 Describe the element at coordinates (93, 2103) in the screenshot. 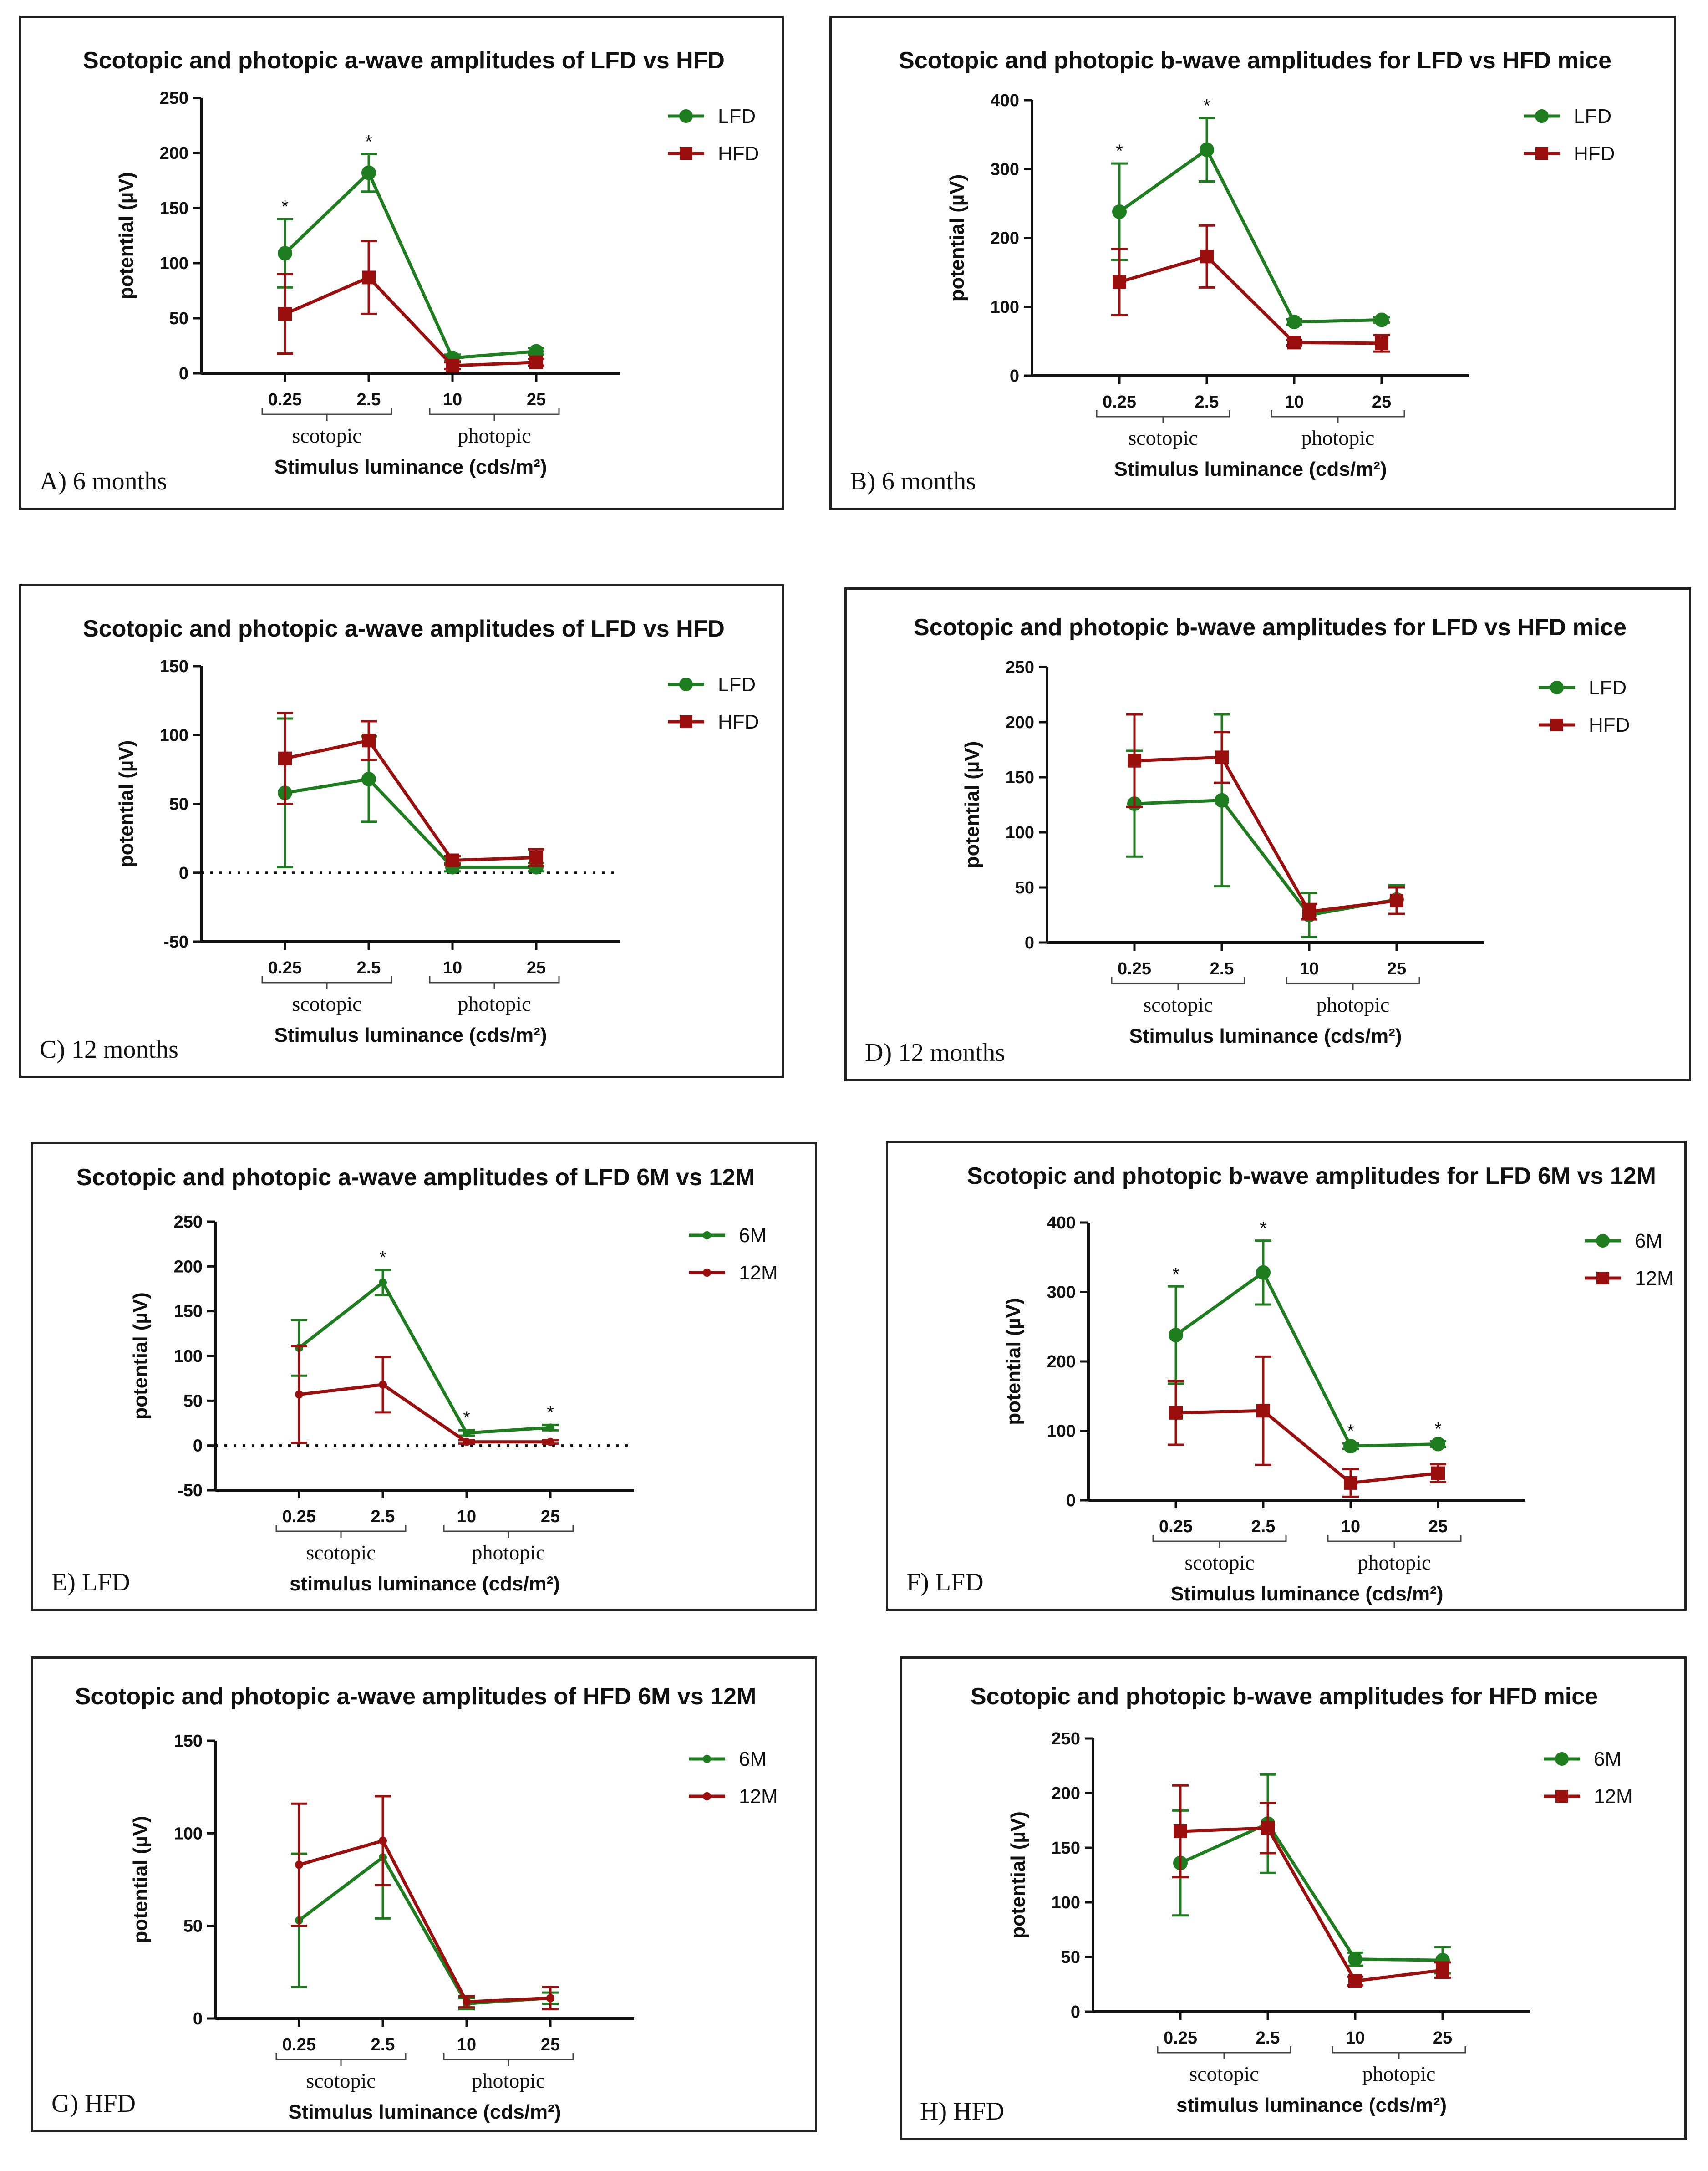

I see `panel-label: G) HFD` at that location.